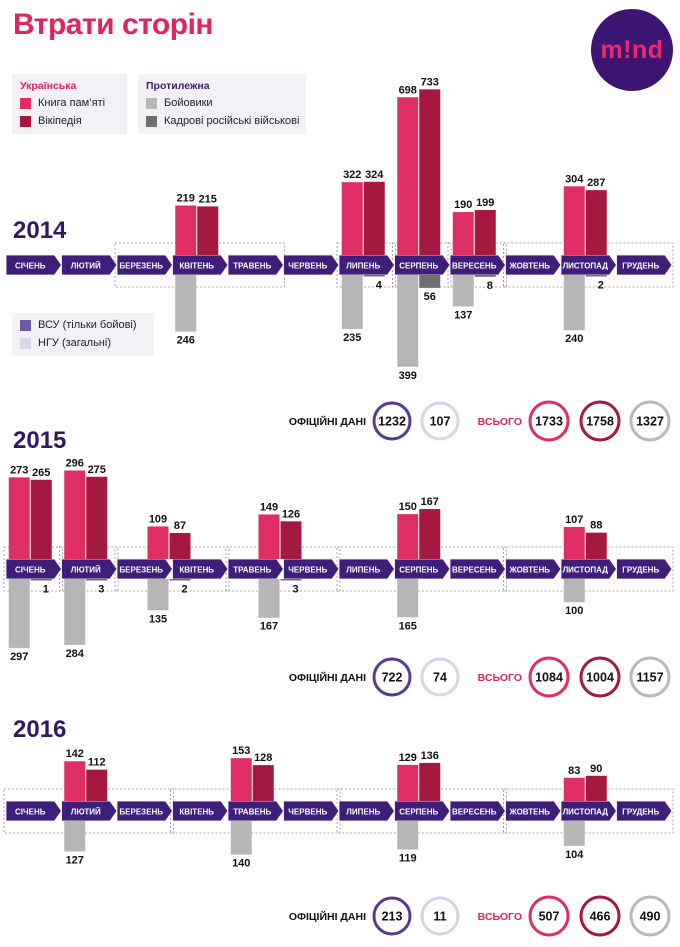 This screenshot has height=947, width=680. I want to click on total-value-2015-1: 1004, so click(600, 678).